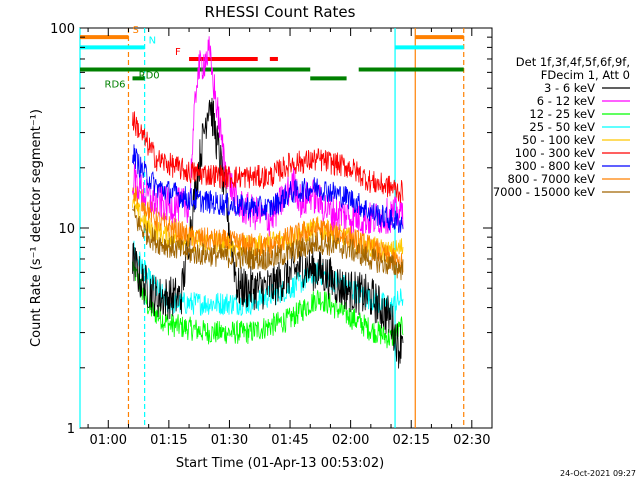  What do you see at coordinates (108, 440) in the screenshot?
I see `x-tick-label-0: 01:00` at bounding box center [108, 440].